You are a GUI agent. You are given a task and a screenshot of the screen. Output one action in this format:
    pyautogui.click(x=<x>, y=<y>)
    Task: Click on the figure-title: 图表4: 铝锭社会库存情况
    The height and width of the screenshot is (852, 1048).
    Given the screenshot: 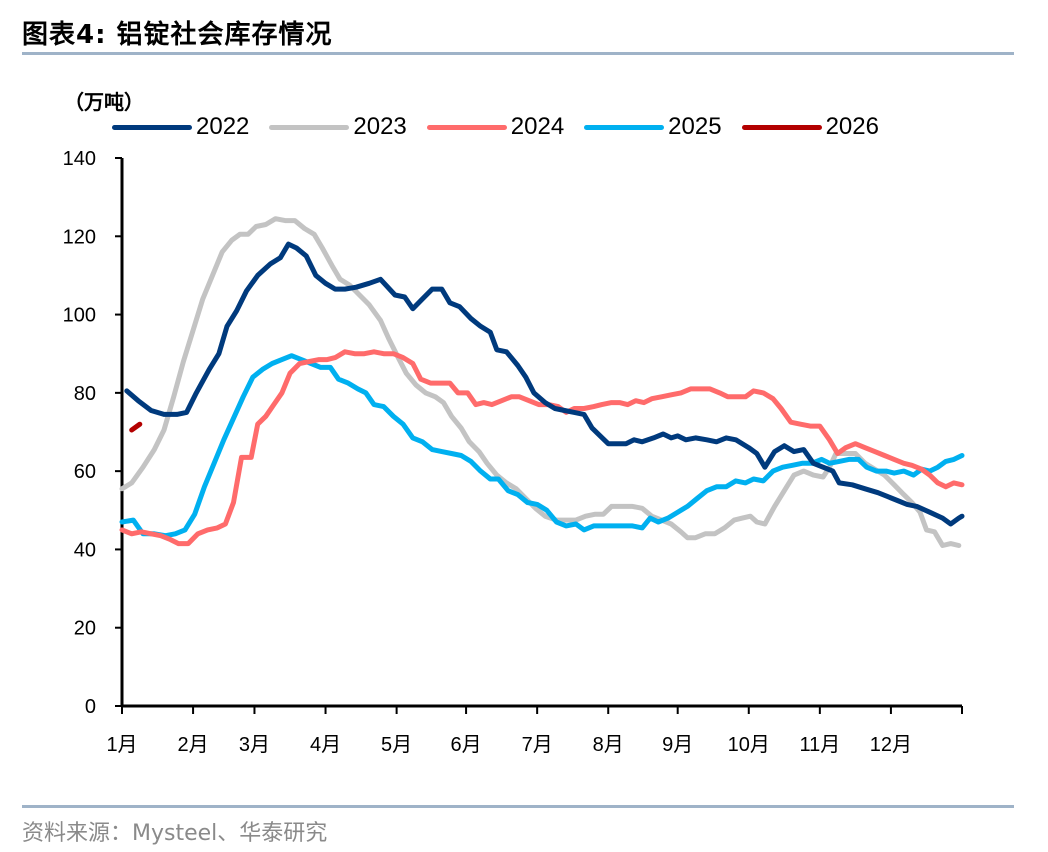 What is the action you would take?
    pyautogui.click(x=177, y=35)
    